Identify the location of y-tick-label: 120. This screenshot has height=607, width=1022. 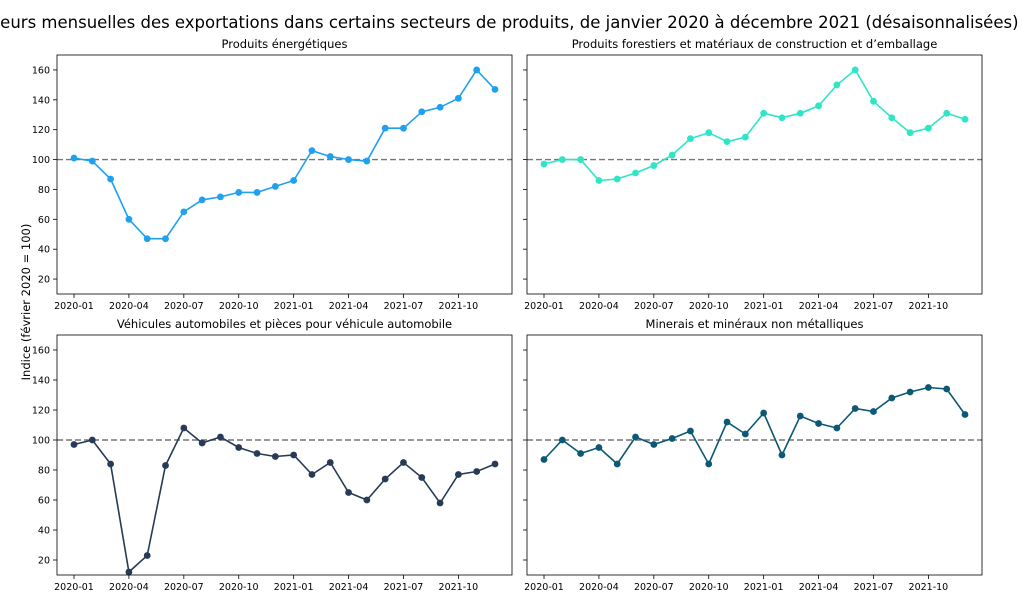
(41, 130).